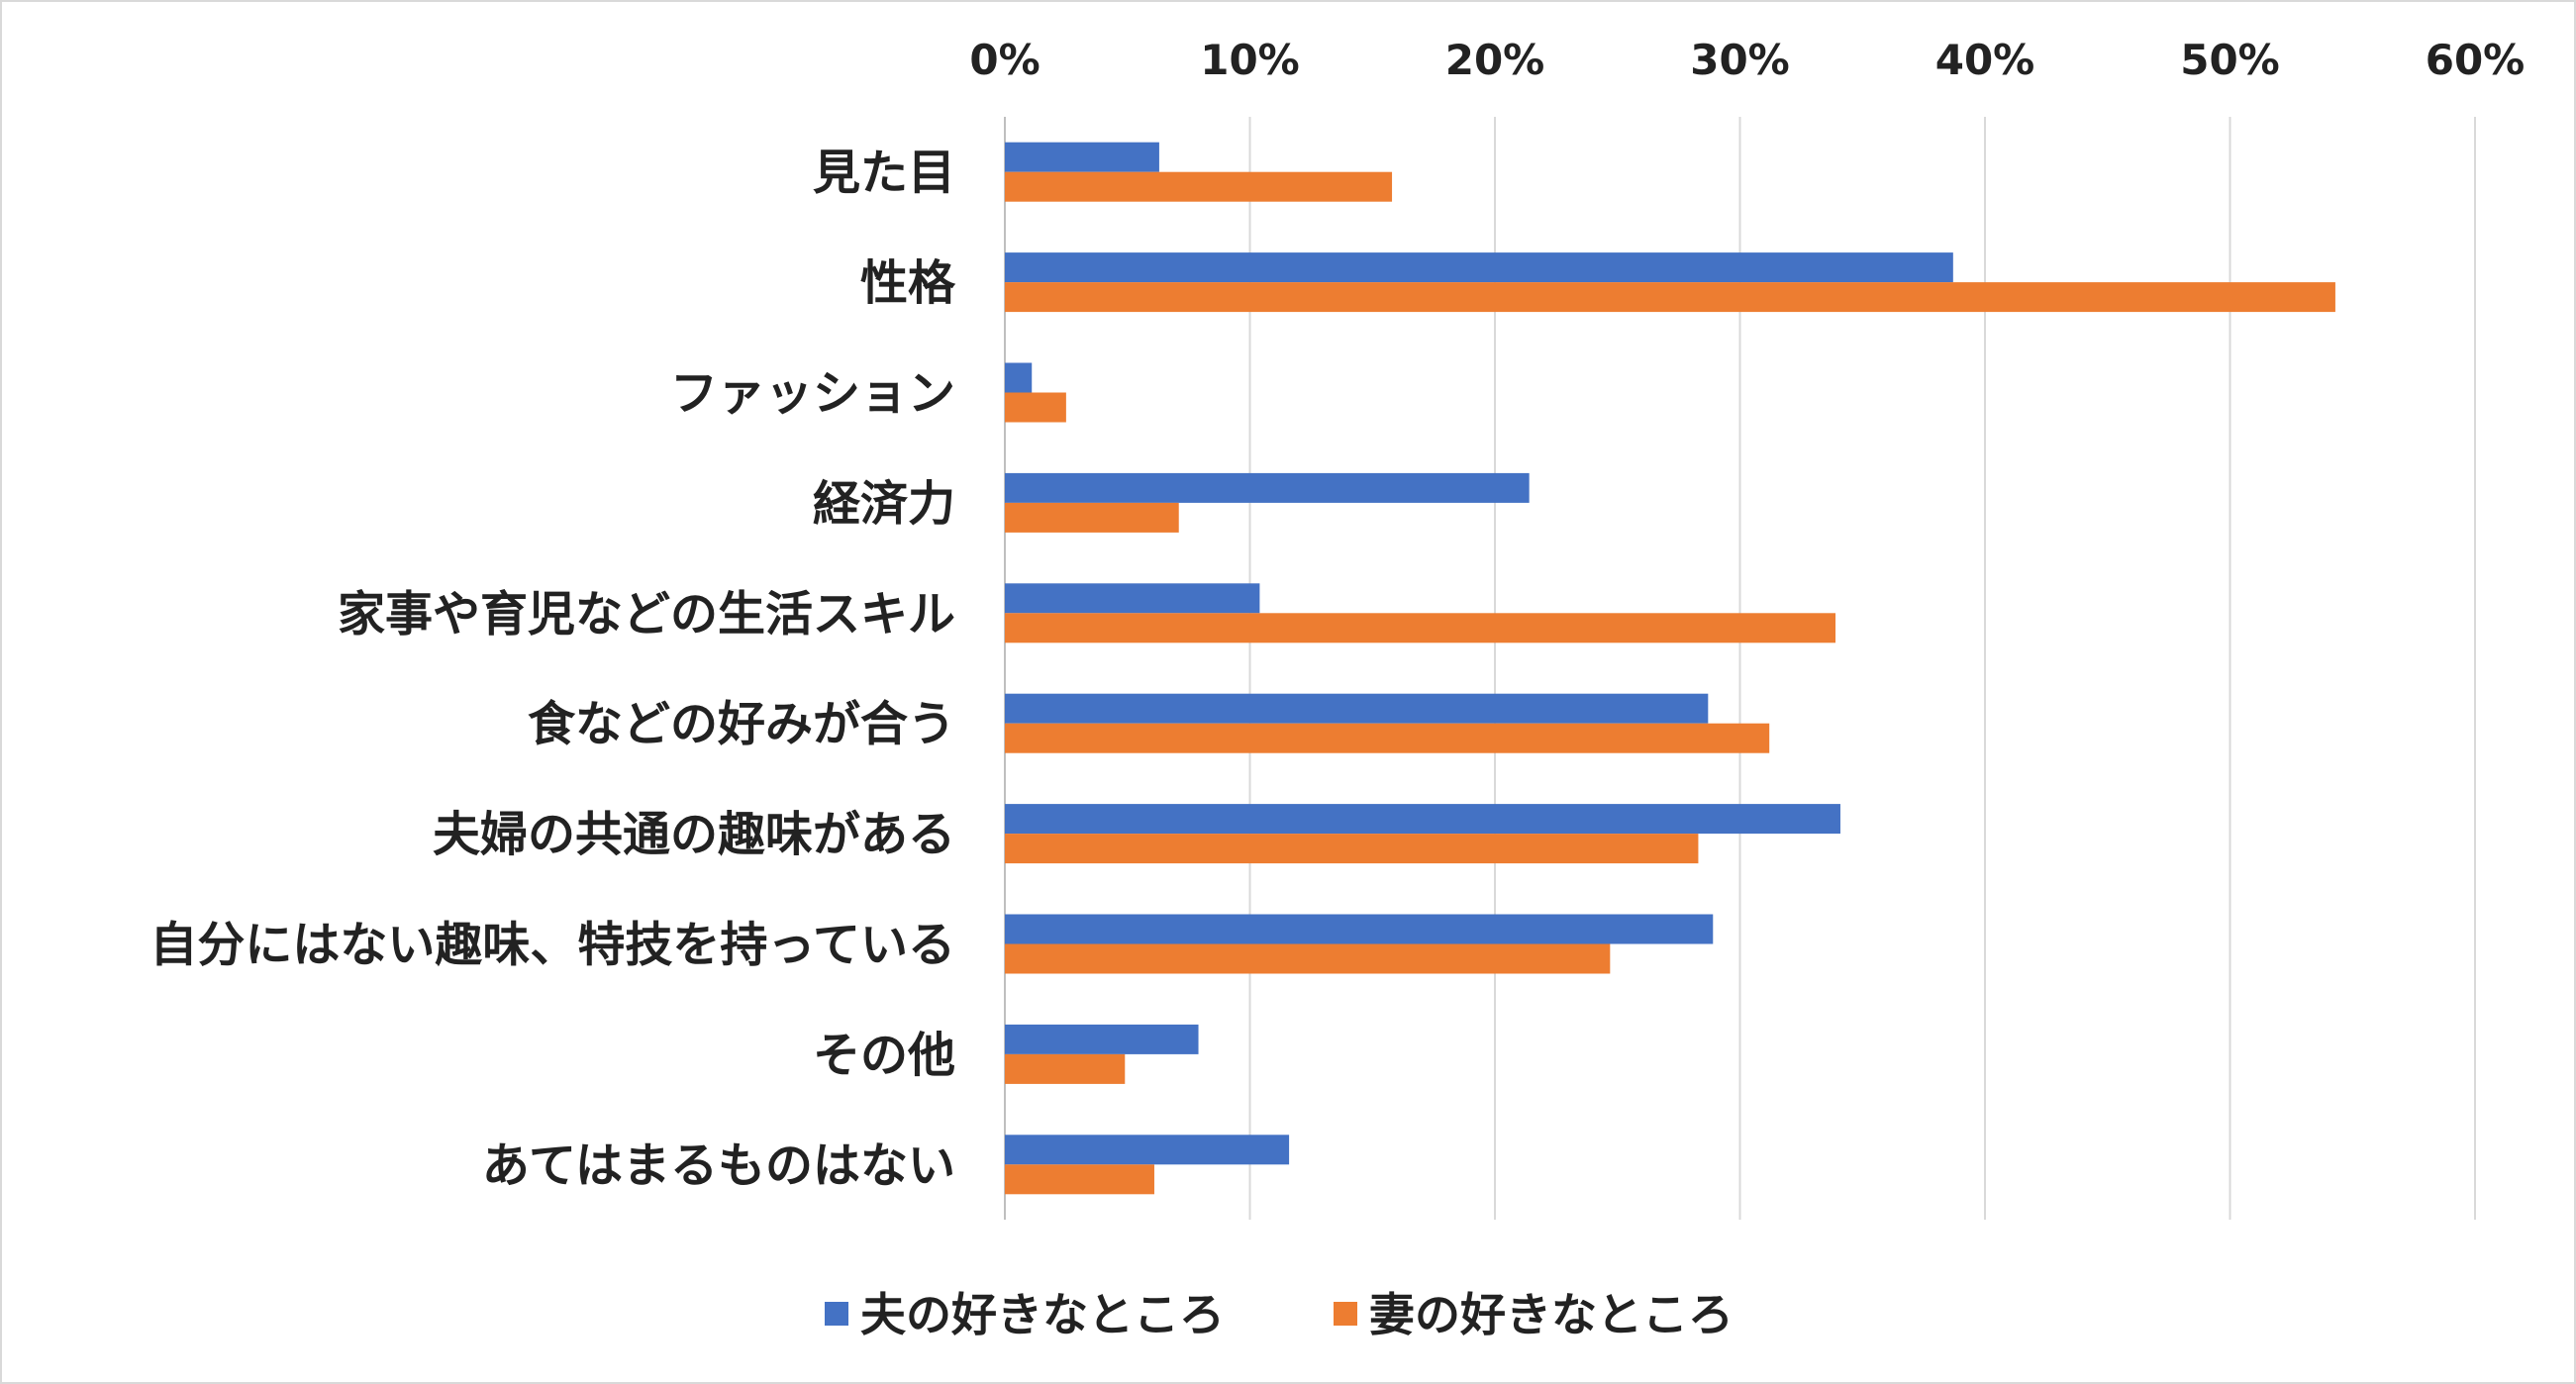  I want to click on category-label: 性格, so click(908, 283).